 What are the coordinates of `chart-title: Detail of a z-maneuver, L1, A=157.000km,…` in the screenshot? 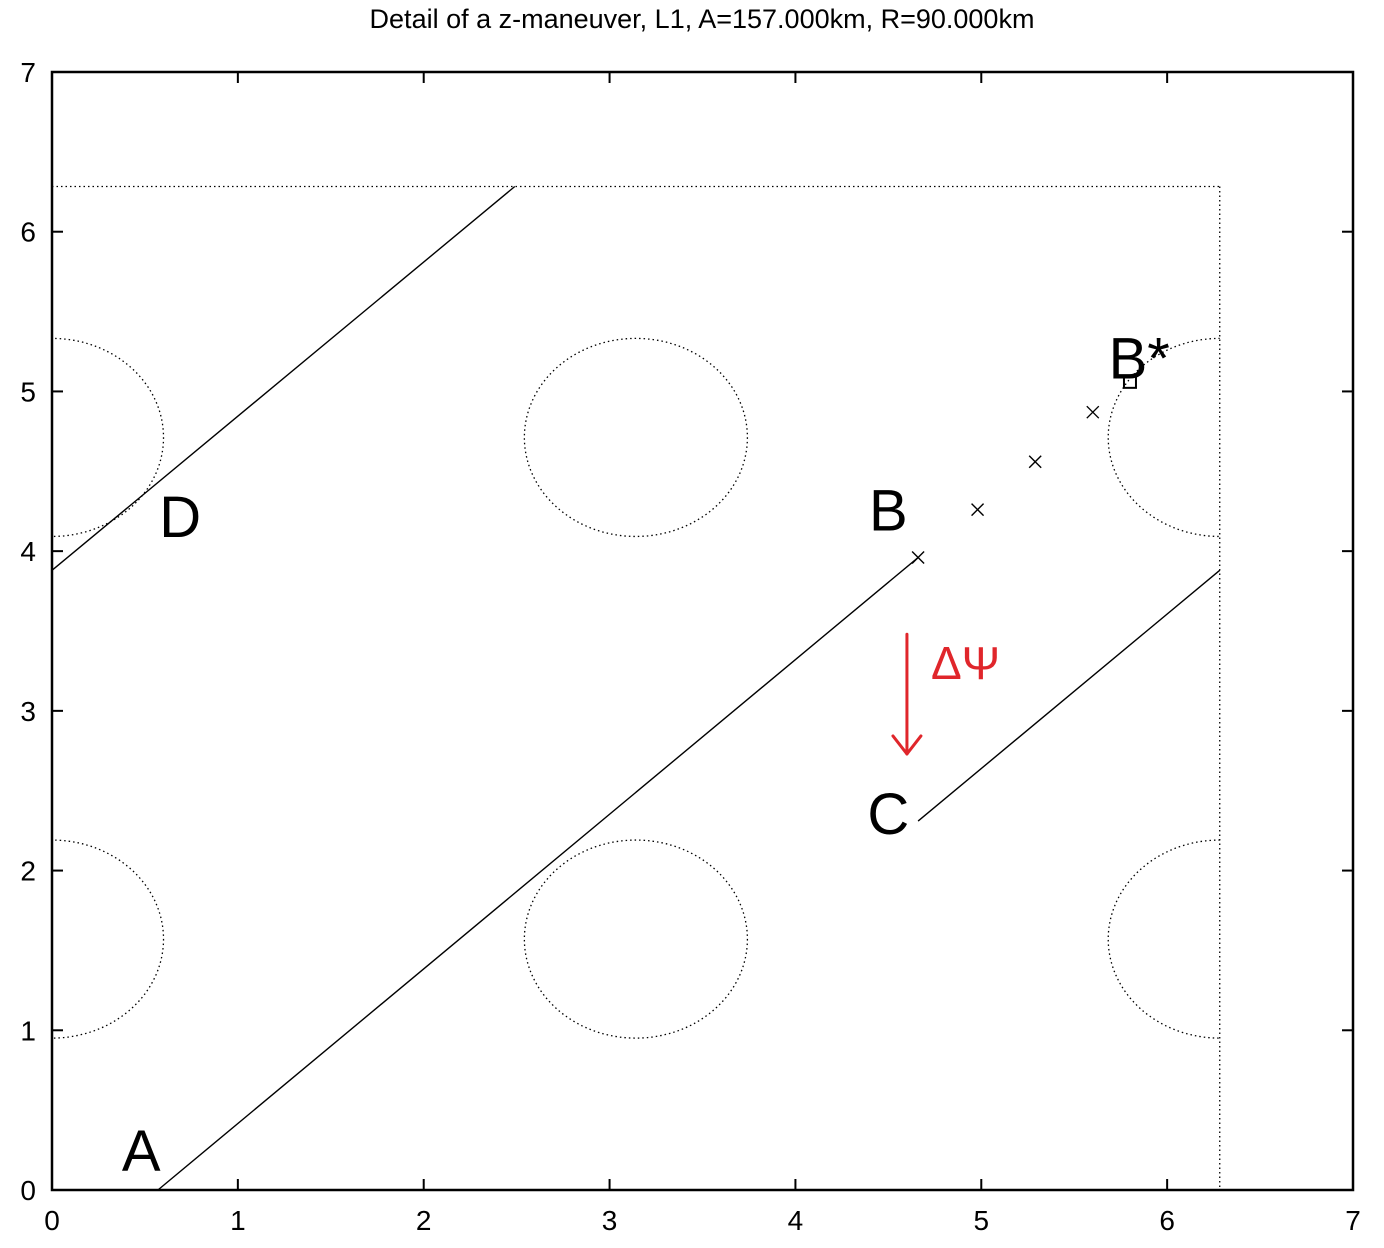 It's located at (702, 19).